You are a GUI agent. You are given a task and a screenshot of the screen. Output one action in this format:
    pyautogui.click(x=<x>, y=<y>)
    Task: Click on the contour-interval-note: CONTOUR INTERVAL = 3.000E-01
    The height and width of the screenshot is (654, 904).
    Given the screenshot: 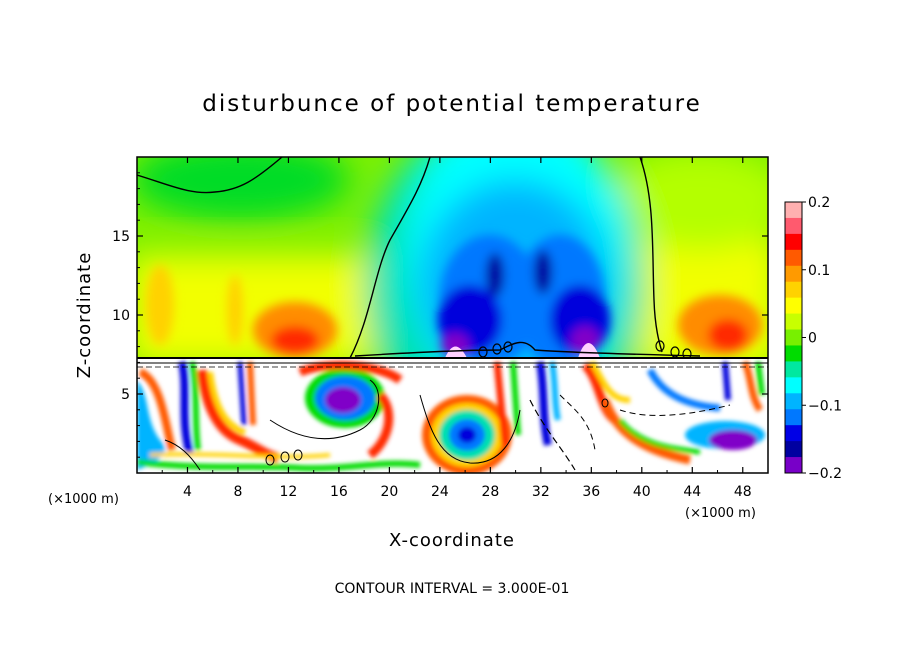 What is the action you would take?
    pyautogui.click(x=452, y=589)
    